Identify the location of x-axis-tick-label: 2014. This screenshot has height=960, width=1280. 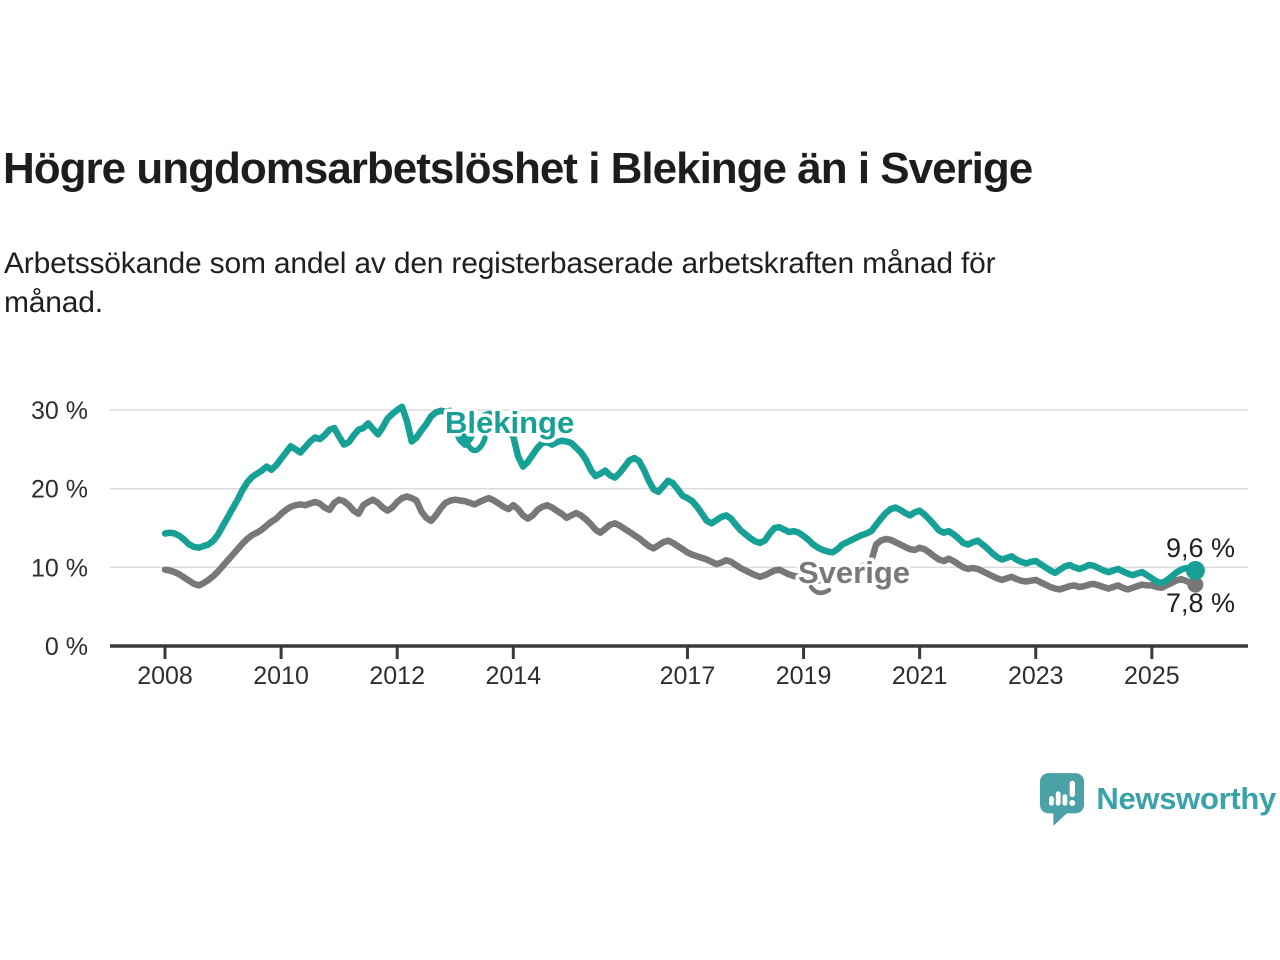
(513, 676).